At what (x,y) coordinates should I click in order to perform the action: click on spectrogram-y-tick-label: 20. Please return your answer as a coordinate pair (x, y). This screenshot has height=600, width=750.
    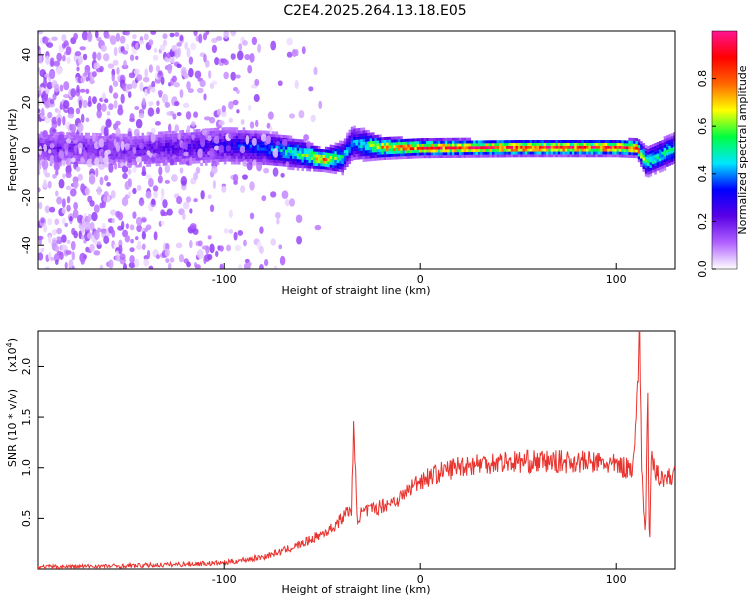
    Looking at the image, I should click on (26, 102).